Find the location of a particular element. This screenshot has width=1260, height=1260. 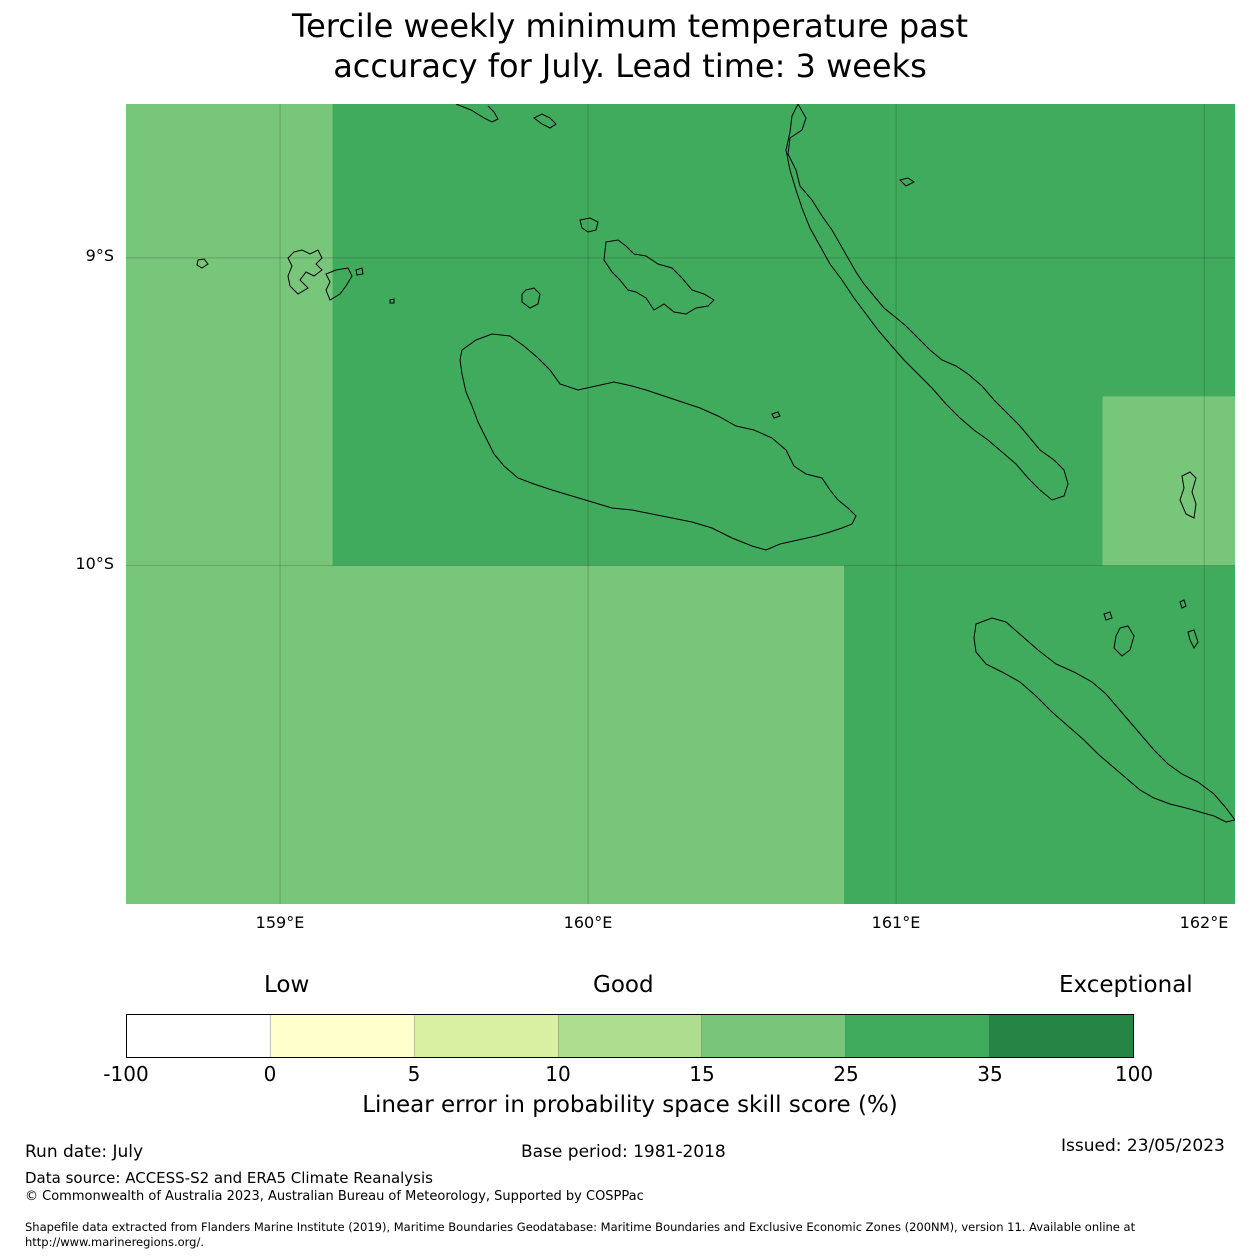

coastline-makira is located at coordinates (1104, 720).